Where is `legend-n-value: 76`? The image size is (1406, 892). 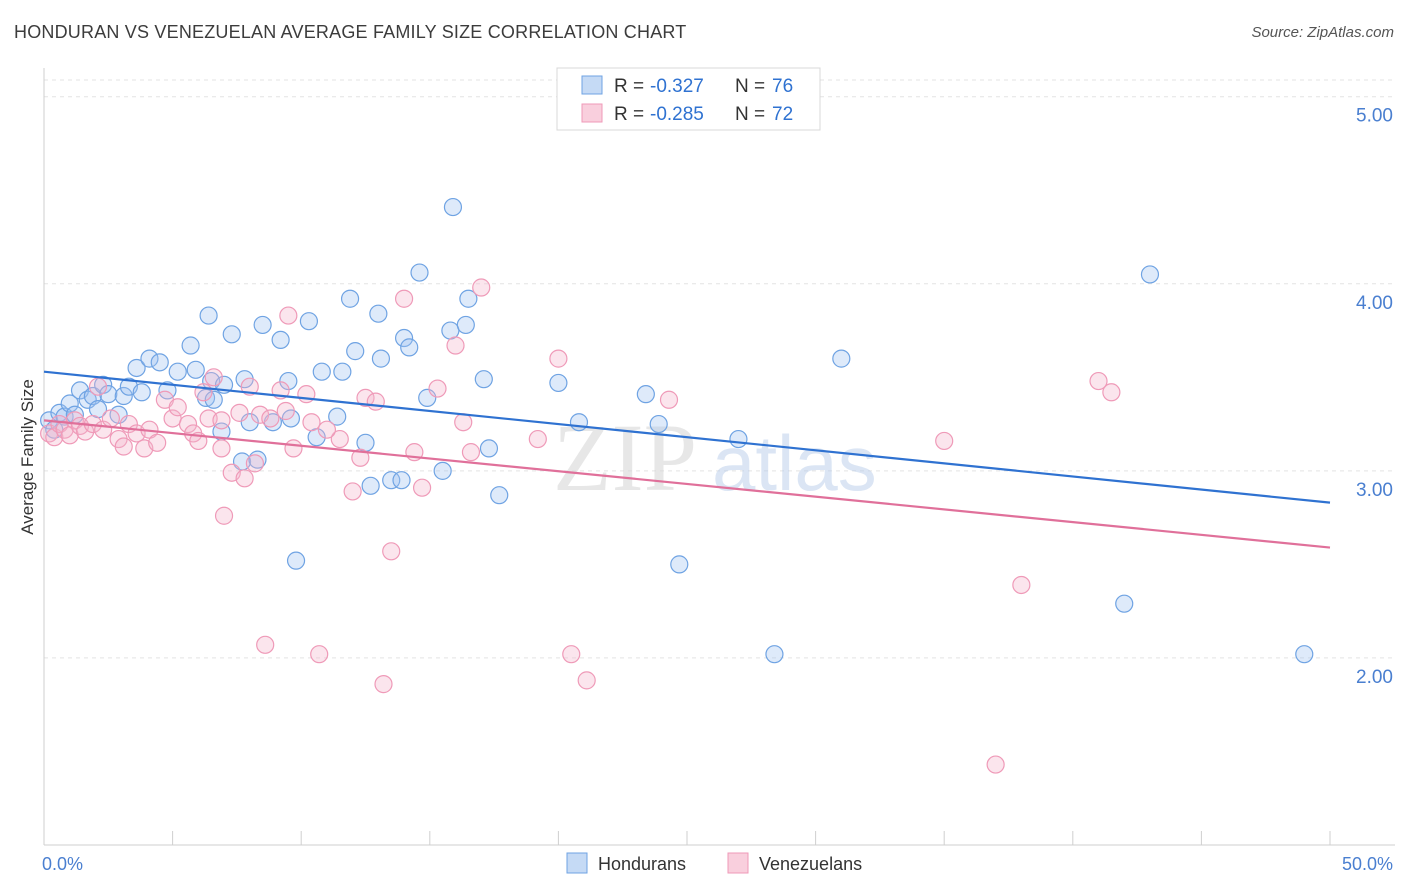 legend-n-value: 76 is located at coordinates (782, 86).